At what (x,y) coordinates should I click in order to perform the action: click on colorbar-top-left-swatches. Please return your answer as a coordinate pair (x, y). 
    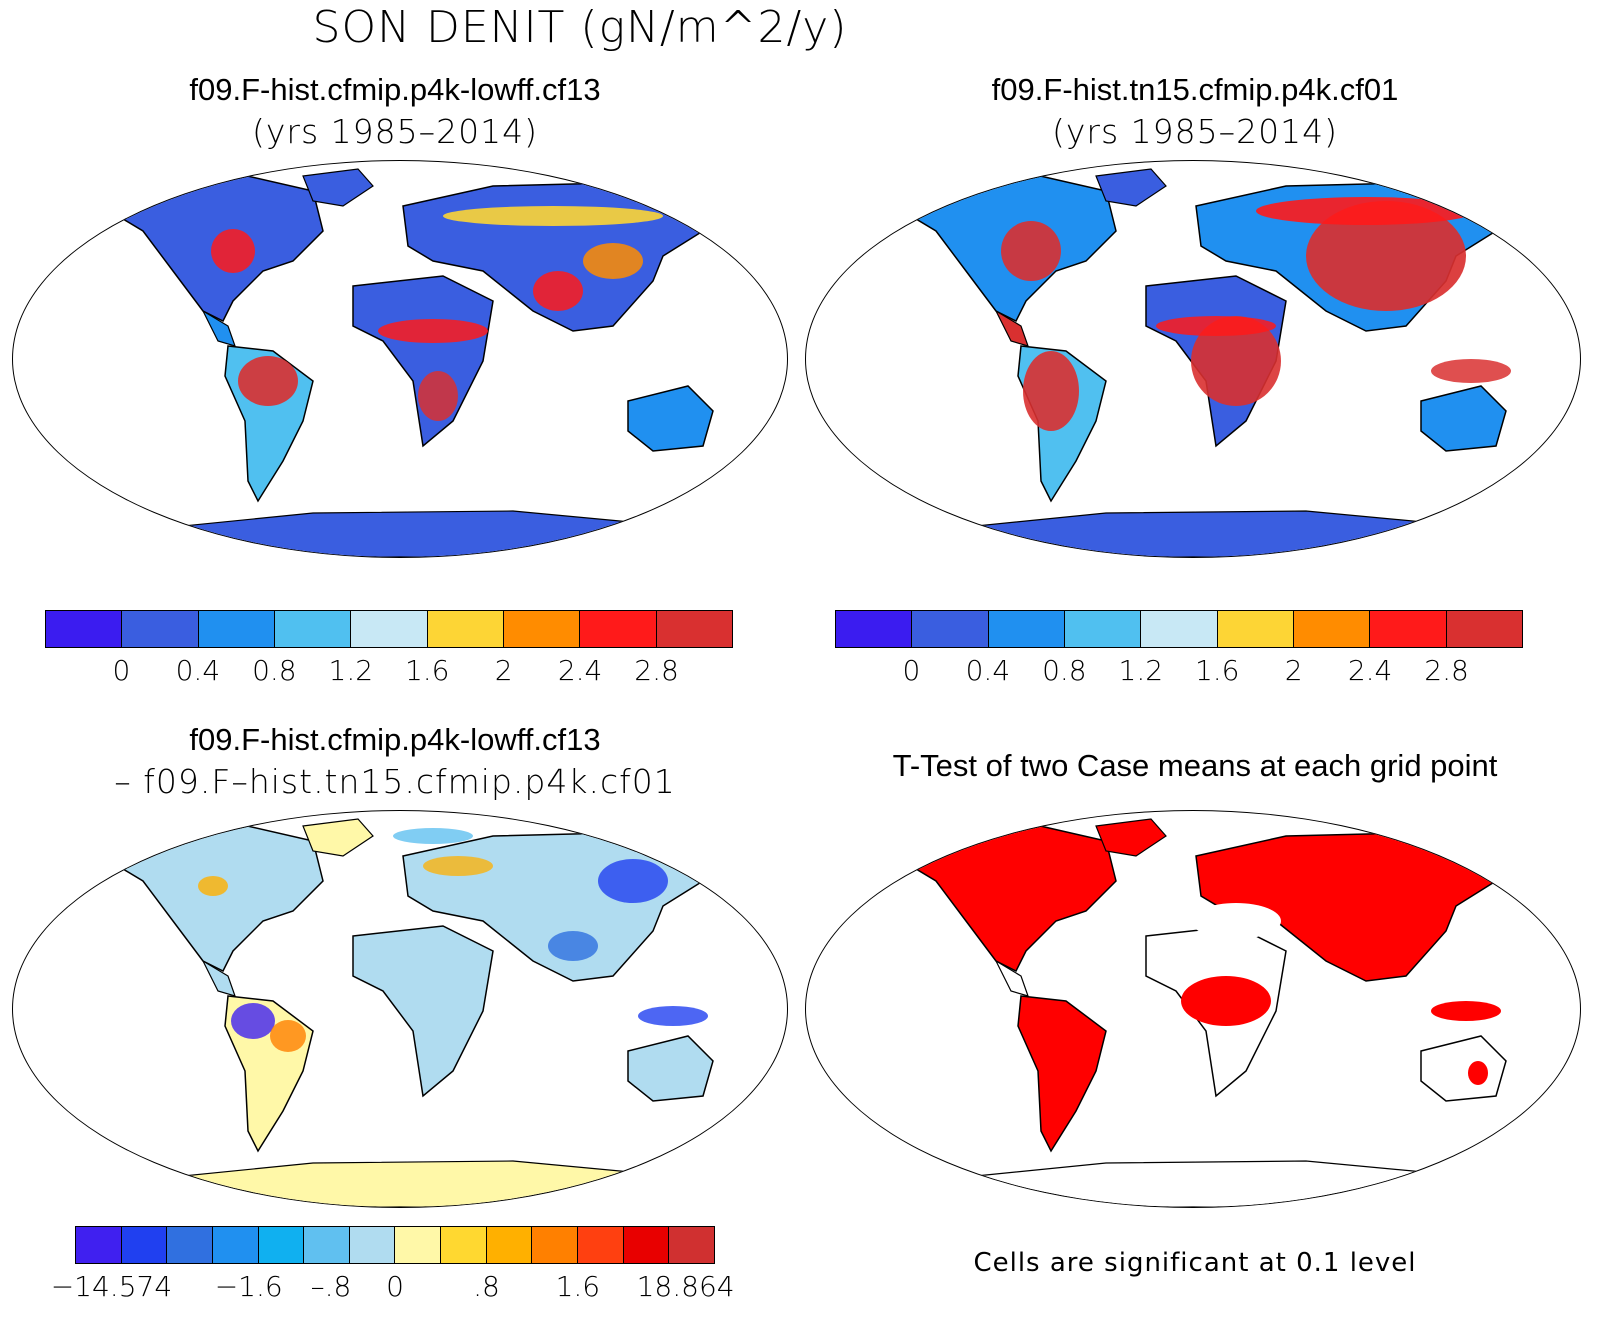
    Looking at the image, I should click on (389, 629).